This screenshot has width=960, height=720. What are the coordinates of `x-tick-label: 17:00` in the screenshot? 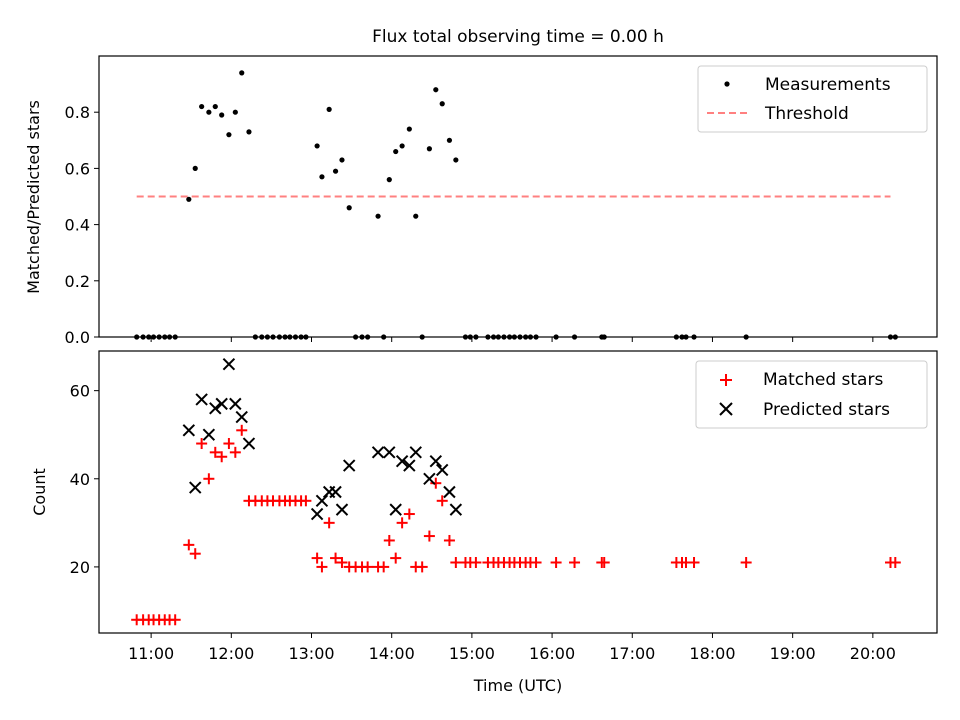 It's located at (632, 653).